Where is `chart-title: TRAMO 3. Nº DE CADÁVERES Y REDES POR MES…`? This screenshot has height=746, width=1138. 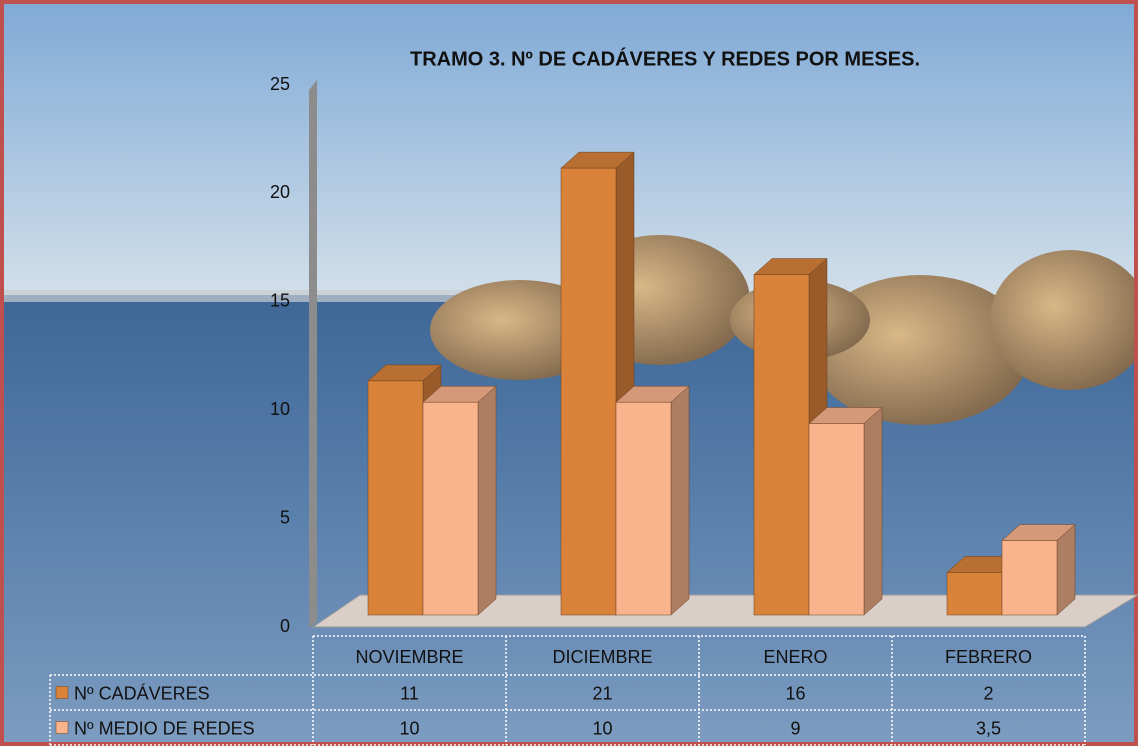
chart-title: TRAMO 3. Nº DE CADÁVERES Y REDES POR MES… is located at coordinates (665, 58).